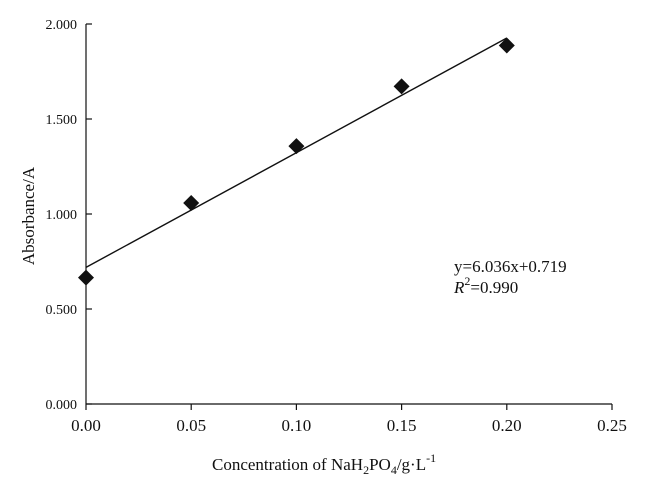 The height and width of the screenshot is (489, 650). What do you see at coordinates (380, 464) in the screenshot?
I see `x-axis-title-mid: PO` at bounding box center [380, 464].